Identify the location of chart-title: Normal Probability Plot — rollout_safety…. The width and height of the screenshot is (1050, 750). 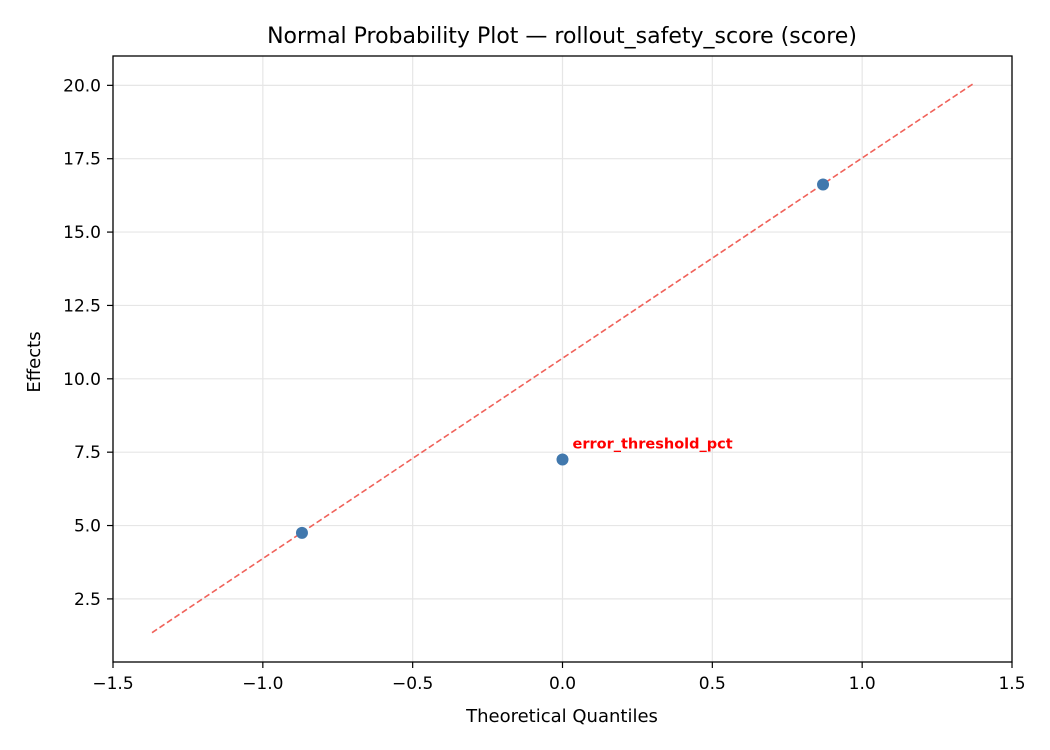
(562, 36).